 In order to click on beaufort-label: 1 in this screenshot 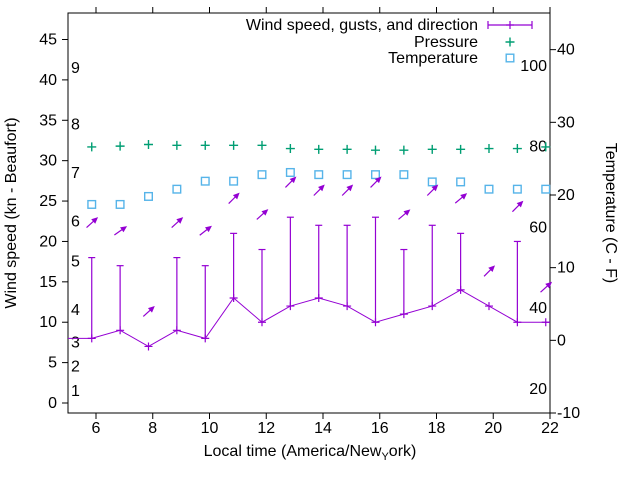, I will do `click(75, 391)`.